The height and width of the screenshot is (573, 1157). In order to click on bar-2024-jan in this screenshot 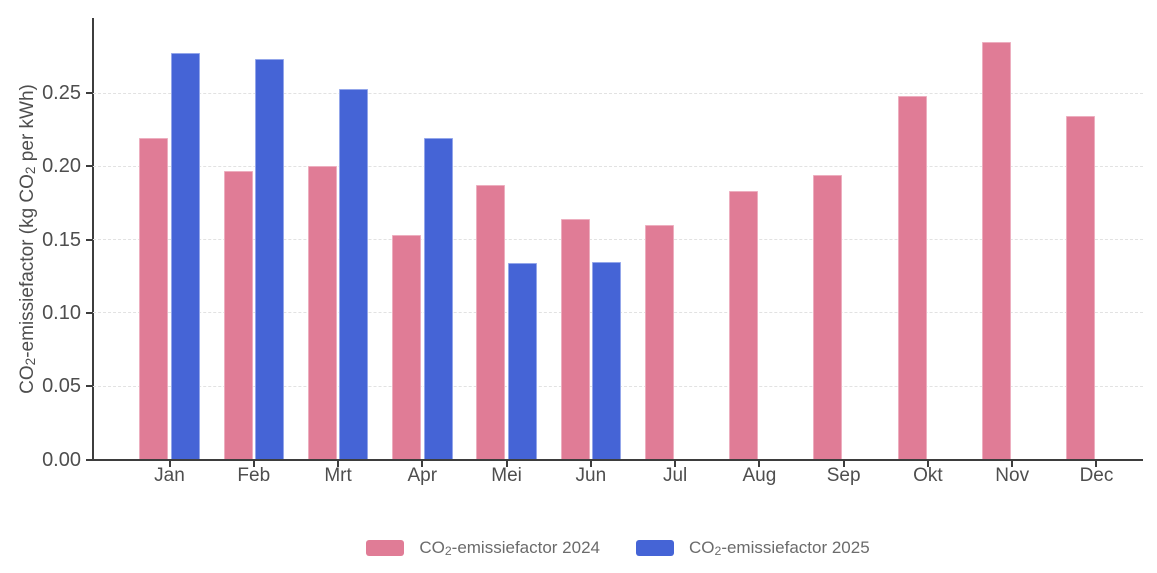, I will do `click(154, 299)`.